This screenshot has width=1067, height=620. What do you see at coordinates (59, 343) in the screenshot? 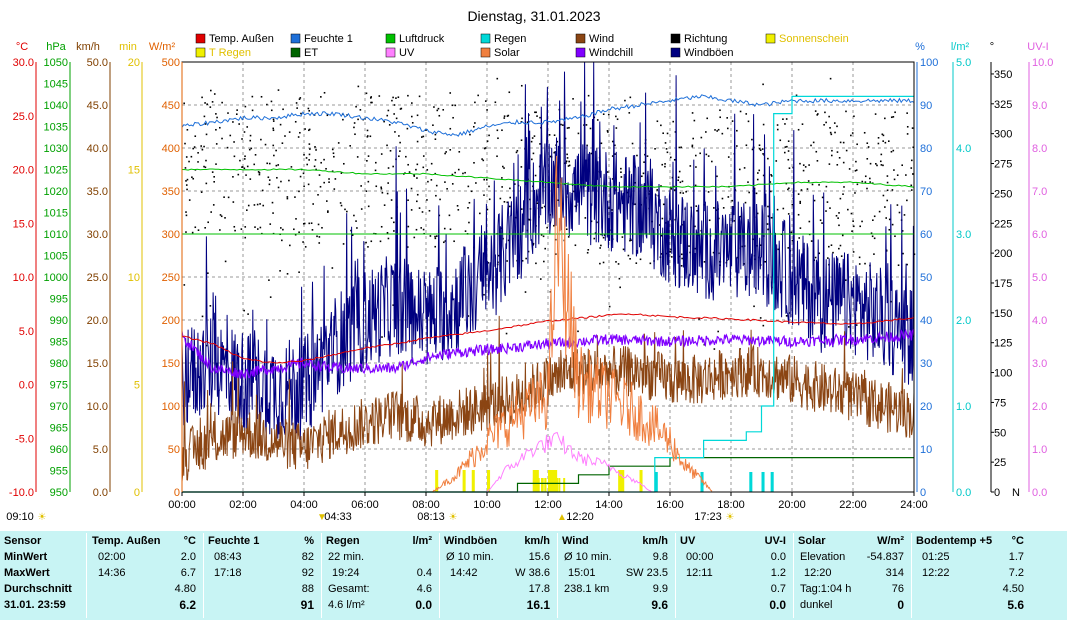
I see `axis-pressure-tick: 985` at bounding box center [59, 343].